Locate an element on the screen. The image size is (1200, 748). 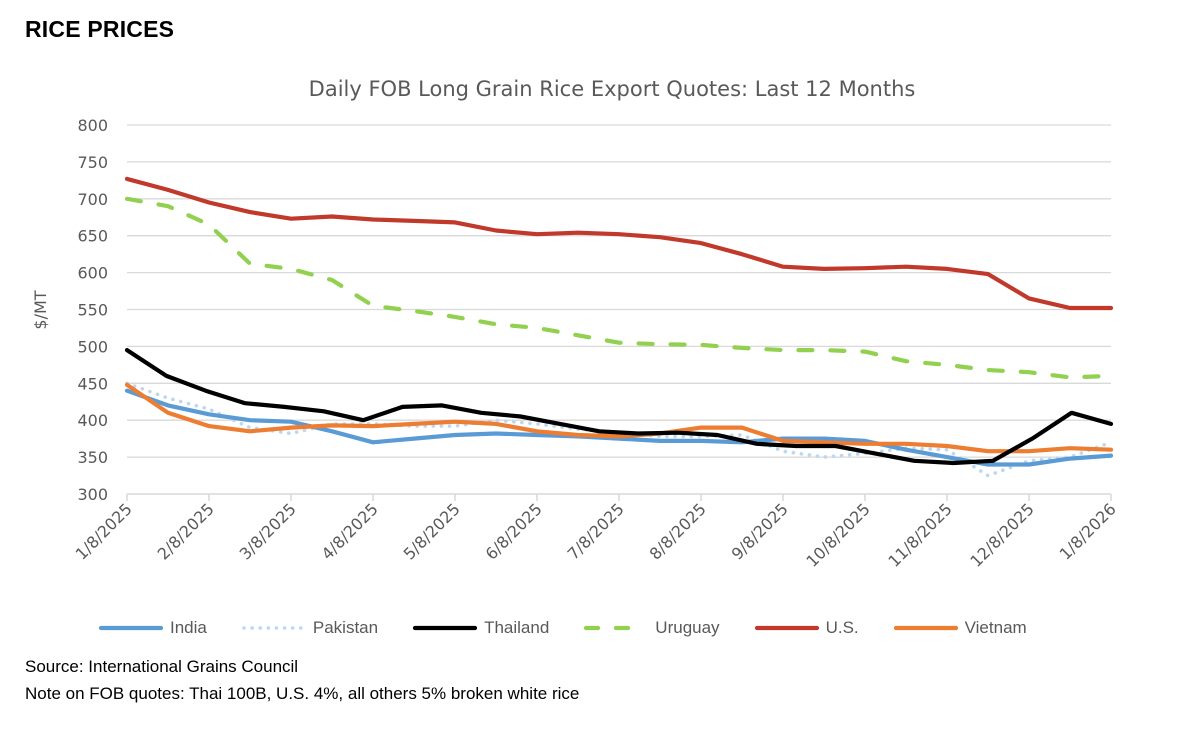
legend: India Pakistan Thailand Uruguay U.S. Vietnam is located at coordinates (579, 628).